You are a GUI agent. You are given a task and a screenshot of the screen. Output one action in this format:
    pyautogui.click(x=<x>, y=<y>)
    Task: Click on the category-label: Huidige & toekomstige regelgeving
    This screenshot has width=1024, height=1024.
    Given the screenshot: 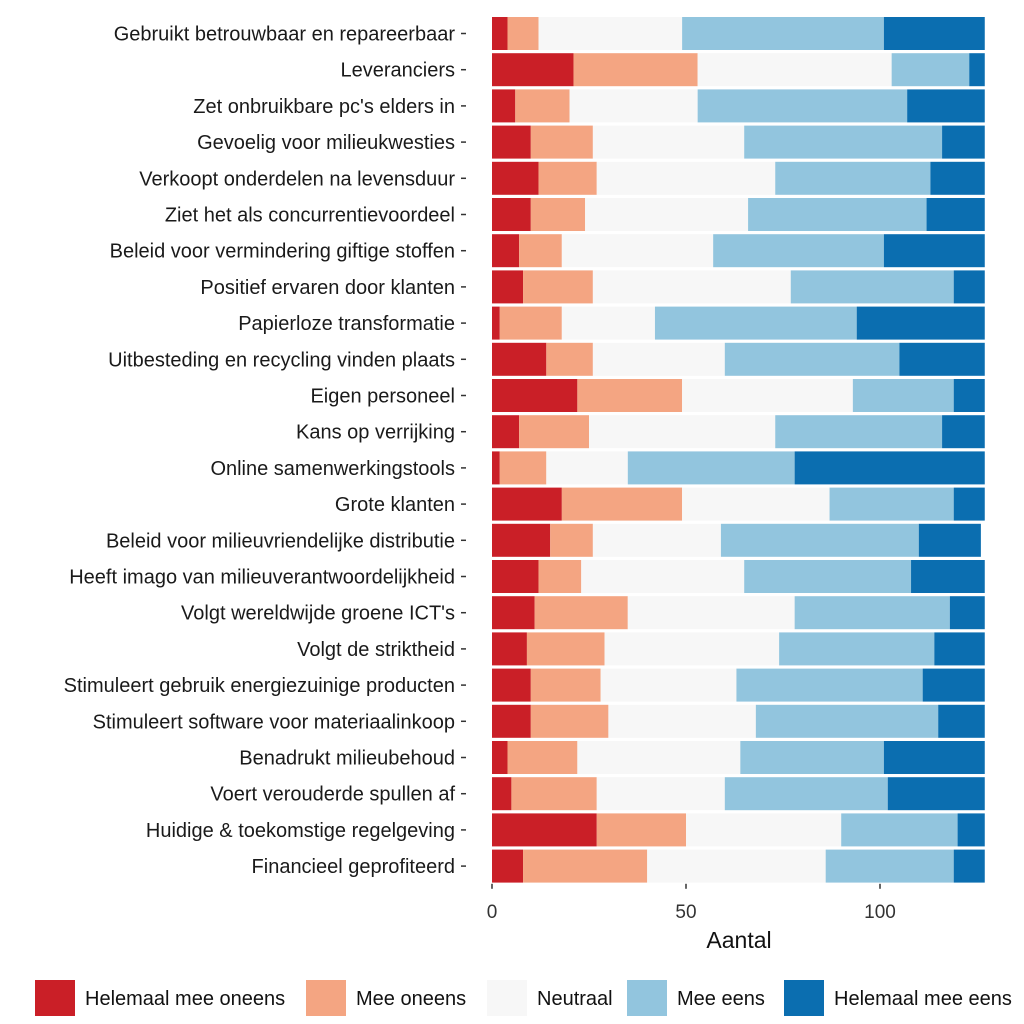 What is the action you would take?
    pyautogui.click(x=300, y=831)
    